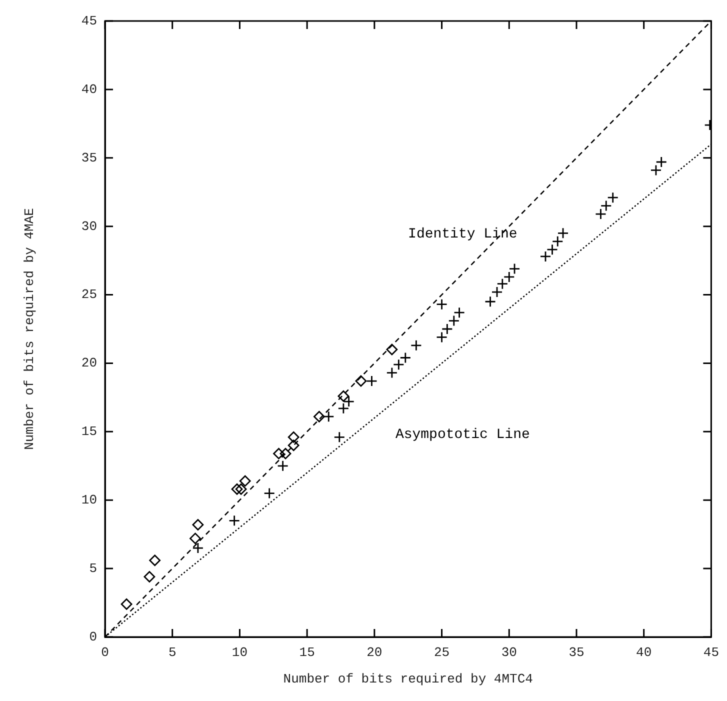  What do you see at coordinates (89, 20) in the screenshot?
I see `y-tick-label: 45` at bounding box center [89, 20].